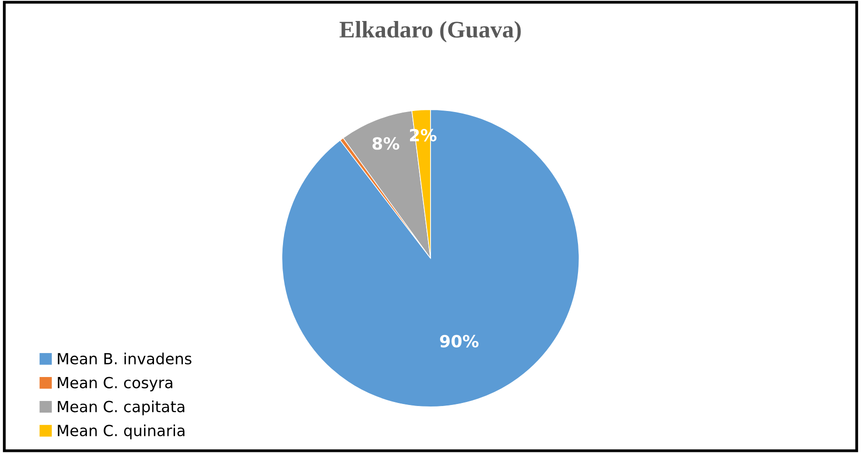  Describe the element at coordinates (386, 143) in the screenshot. I see `data-label: 8%` at that location.